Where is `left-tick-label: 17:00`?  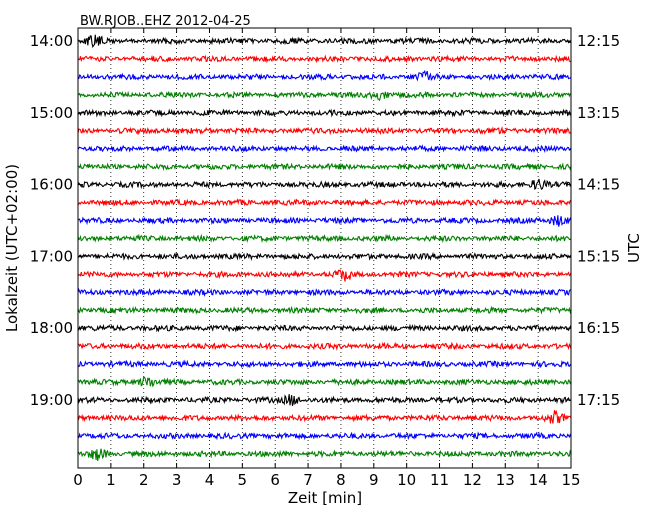 left-tick-label: 17:00 is located at coordinates (51, 256).